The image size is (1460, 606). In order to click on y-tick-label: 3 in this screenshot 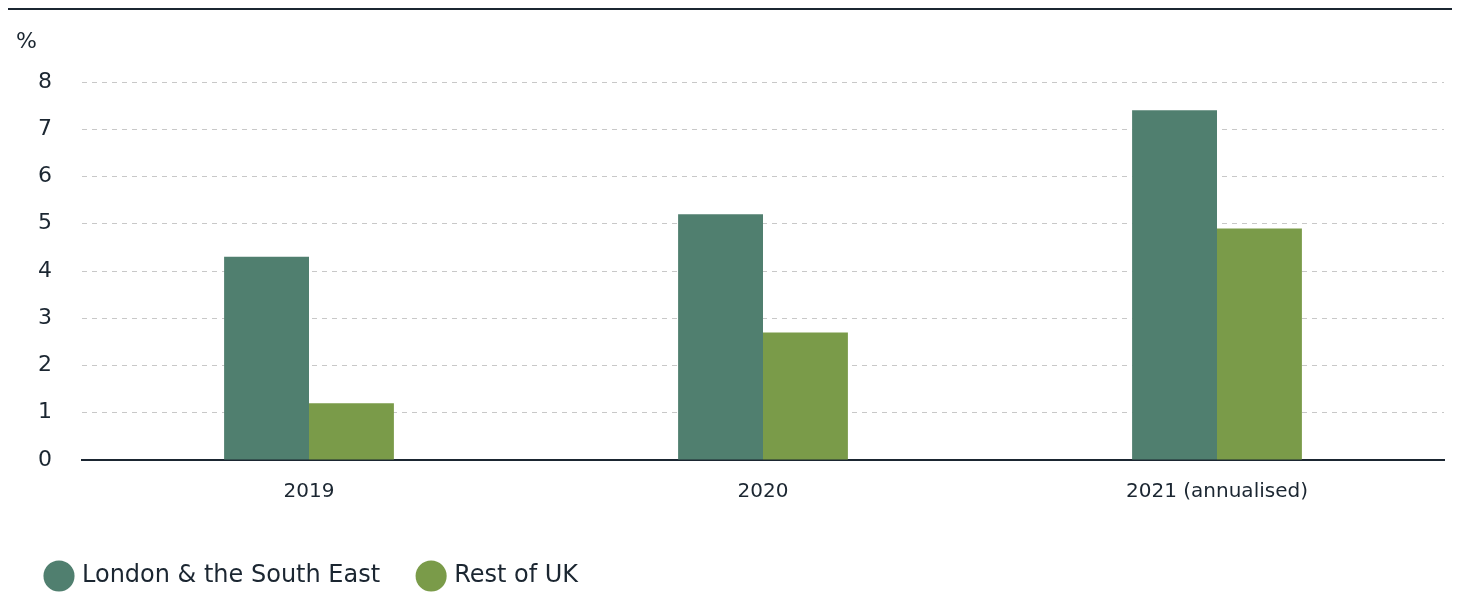, I will do `click(45, 316)`.